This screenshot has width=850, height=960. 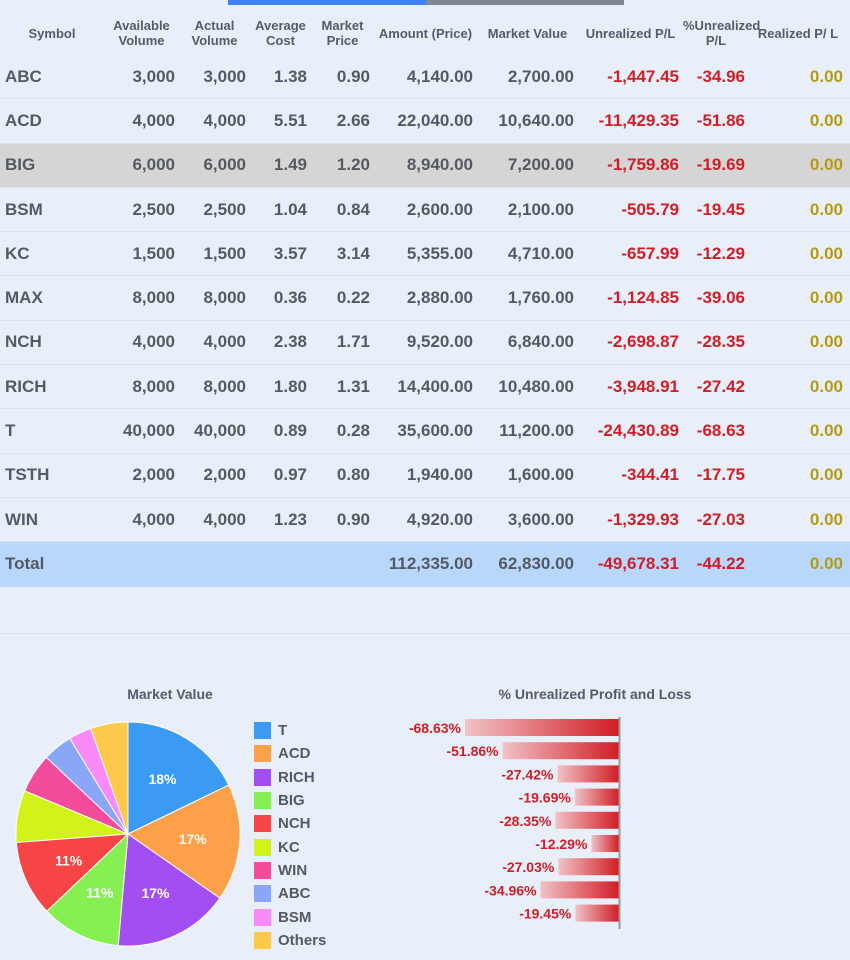 What do you see at coordinates (630, 33) in the screenshot?
I see `header-unrealized-pl: Unrealized P/L` at bounding box center [630, 33].